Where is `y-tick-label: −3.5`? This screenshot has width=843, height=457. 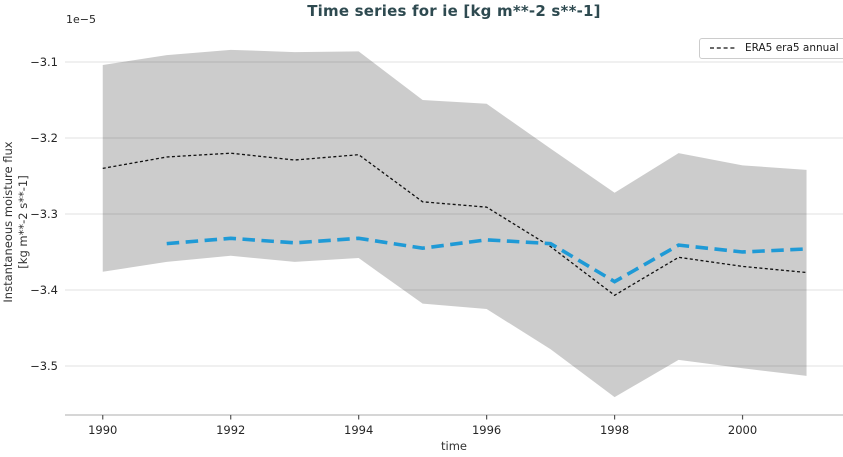 y-tick-label: −3.5 is located at coordinates (44, 366).